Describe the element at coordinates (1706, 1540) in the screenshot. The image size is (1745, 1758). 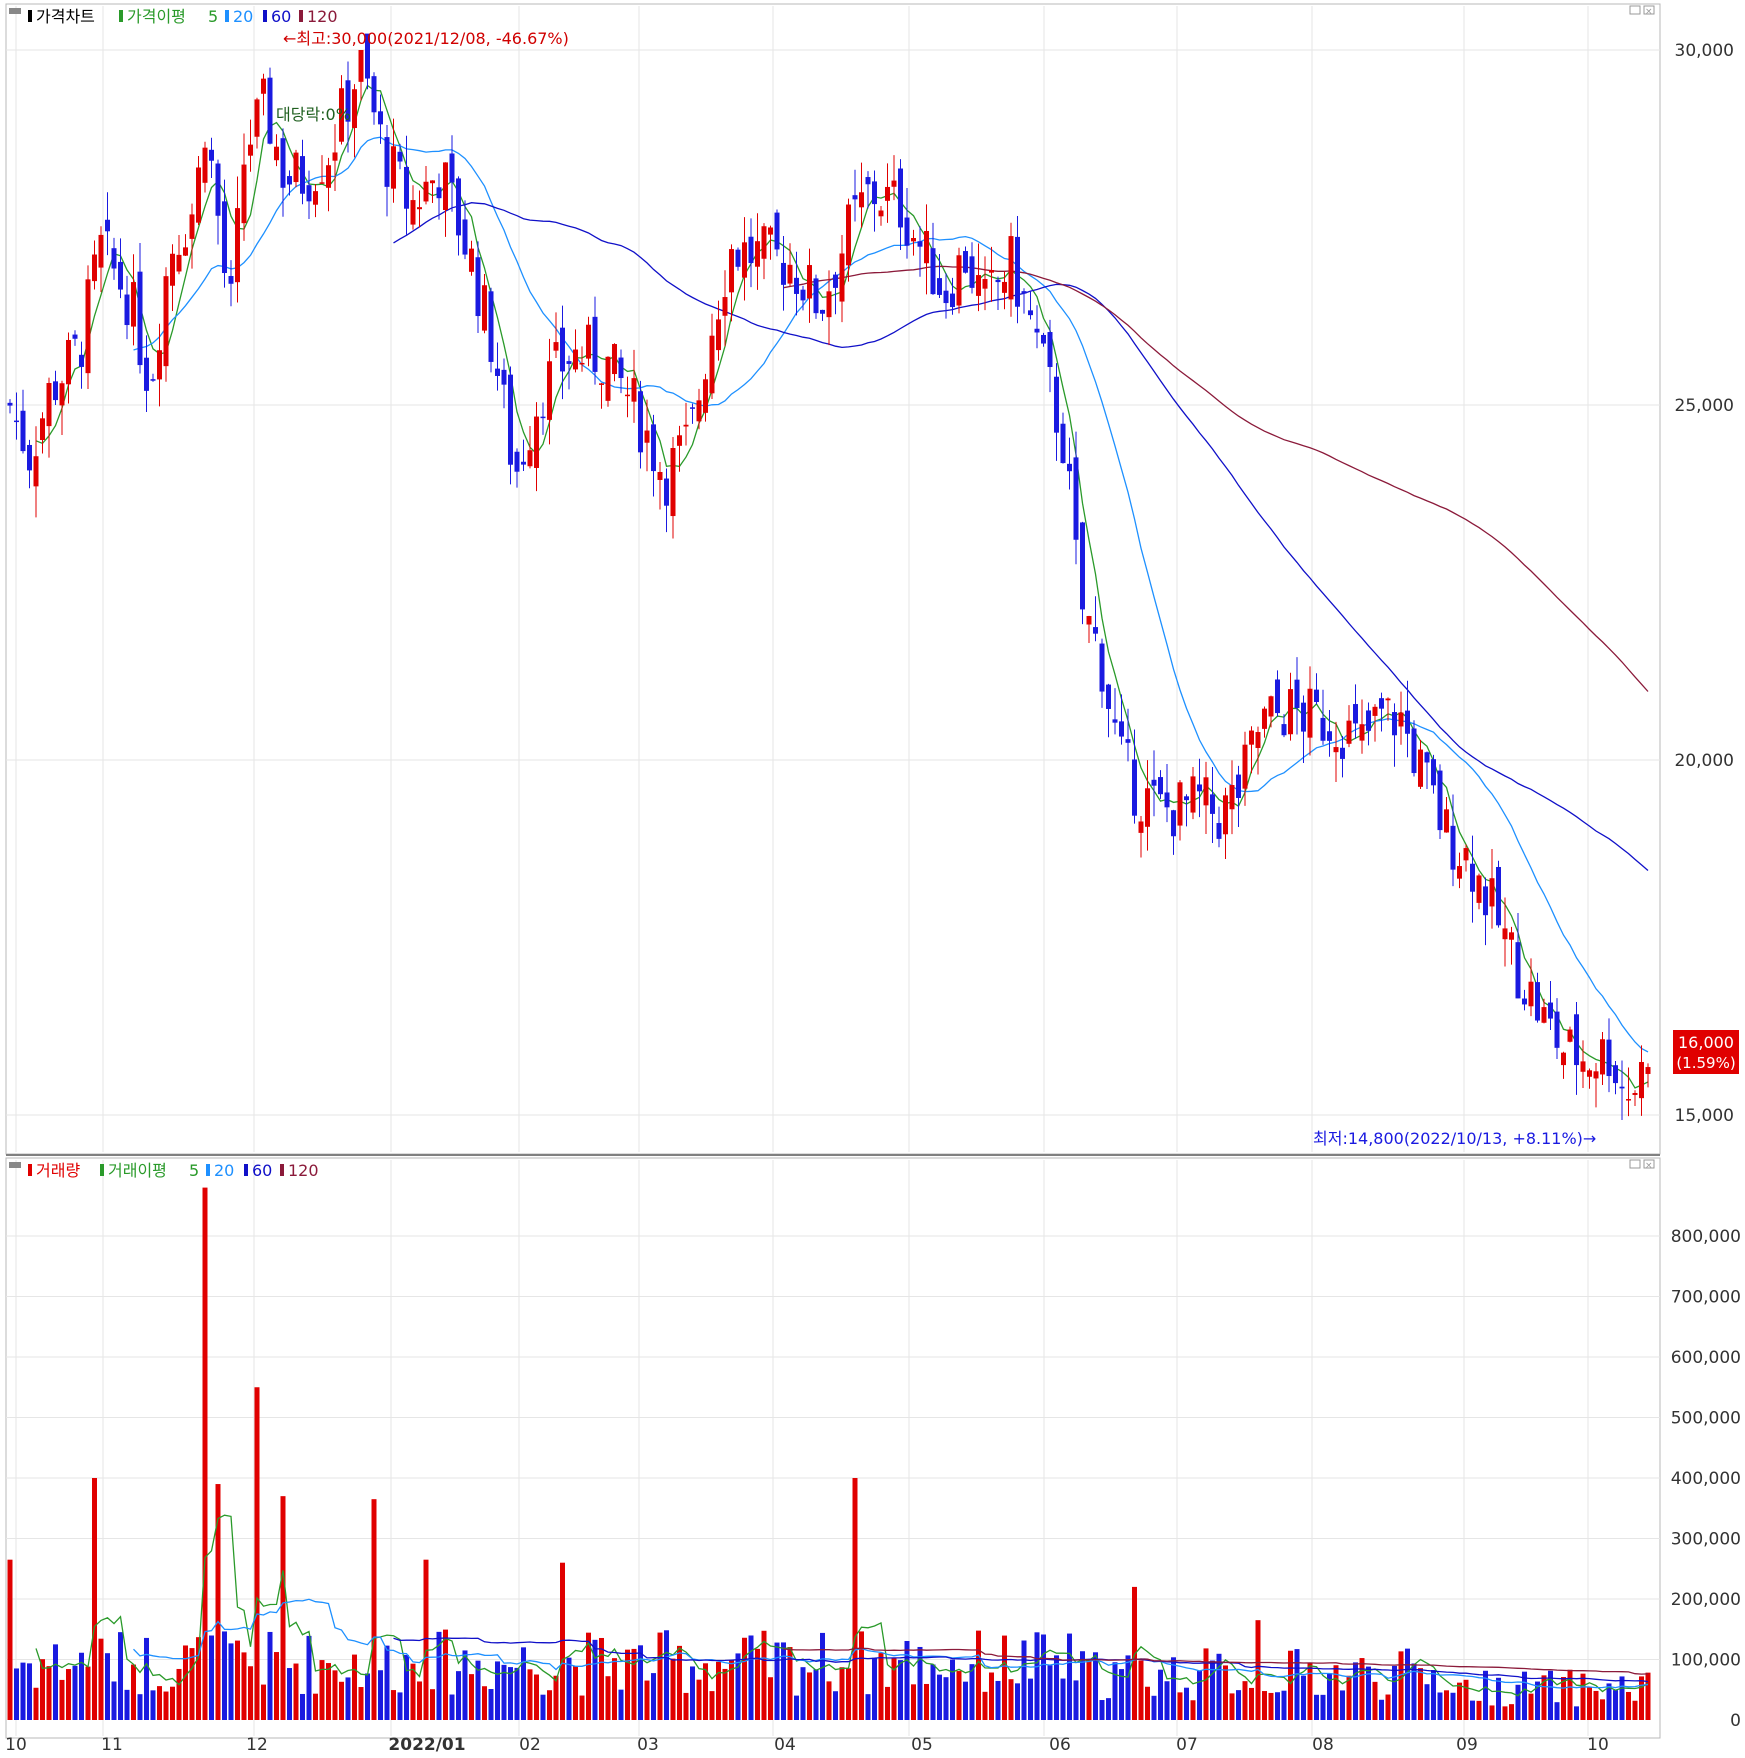
I see `volume-y-tick: 300,000` at that location.